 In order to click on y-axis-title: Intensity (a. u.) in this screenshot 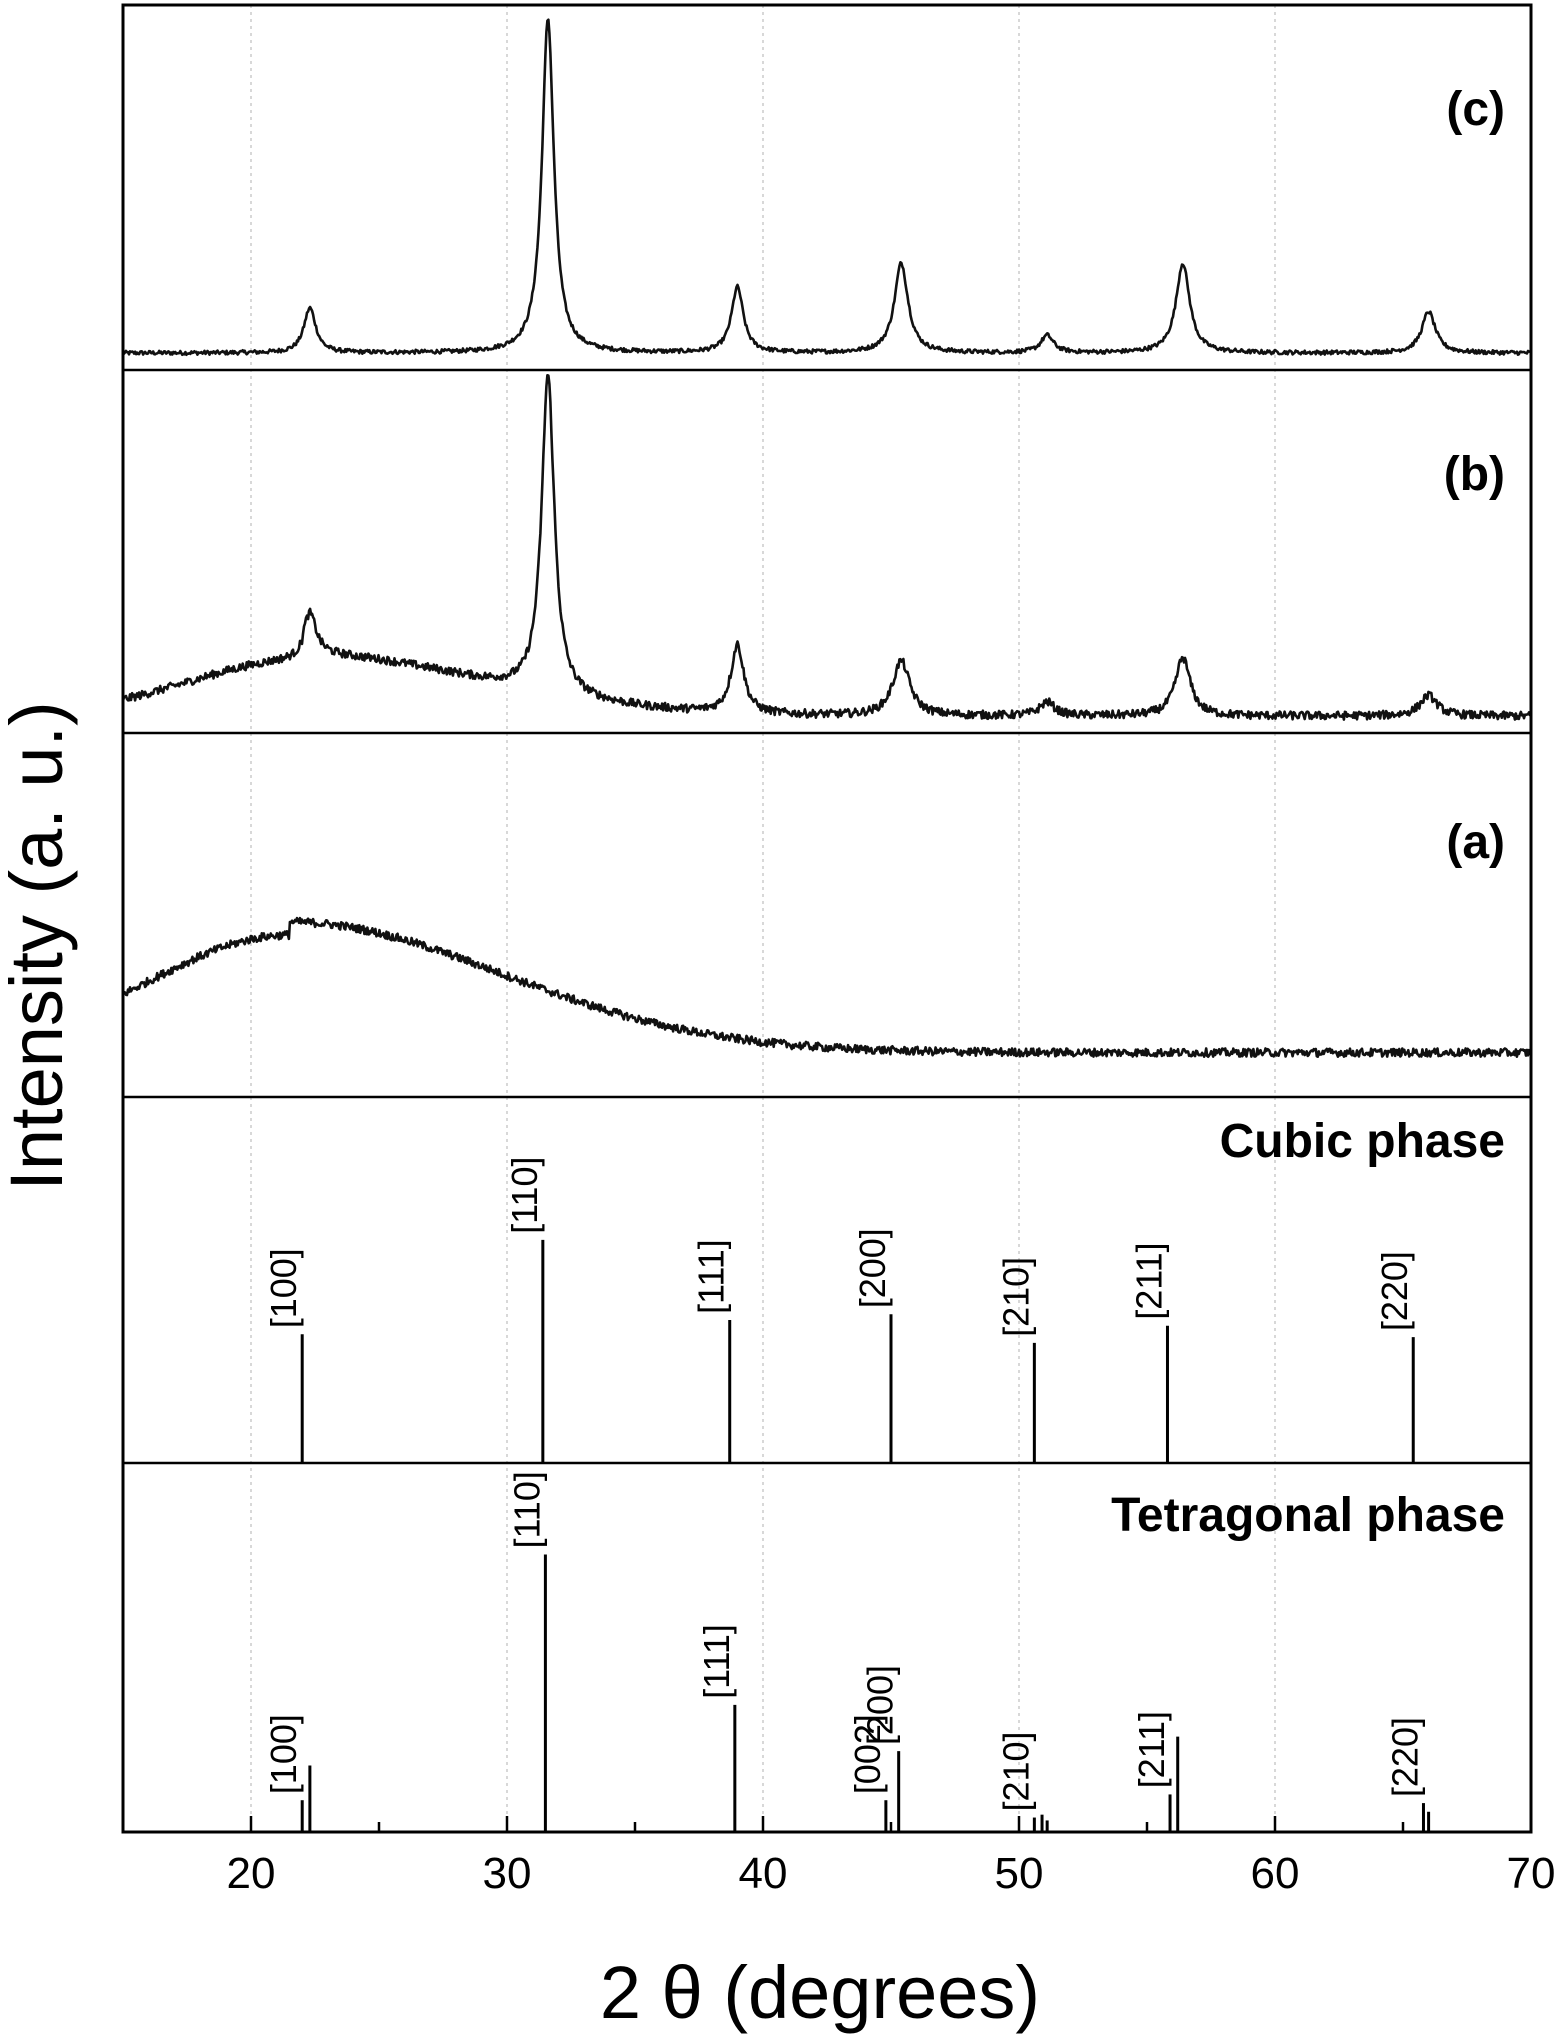, I will do `click(39, 945)`.